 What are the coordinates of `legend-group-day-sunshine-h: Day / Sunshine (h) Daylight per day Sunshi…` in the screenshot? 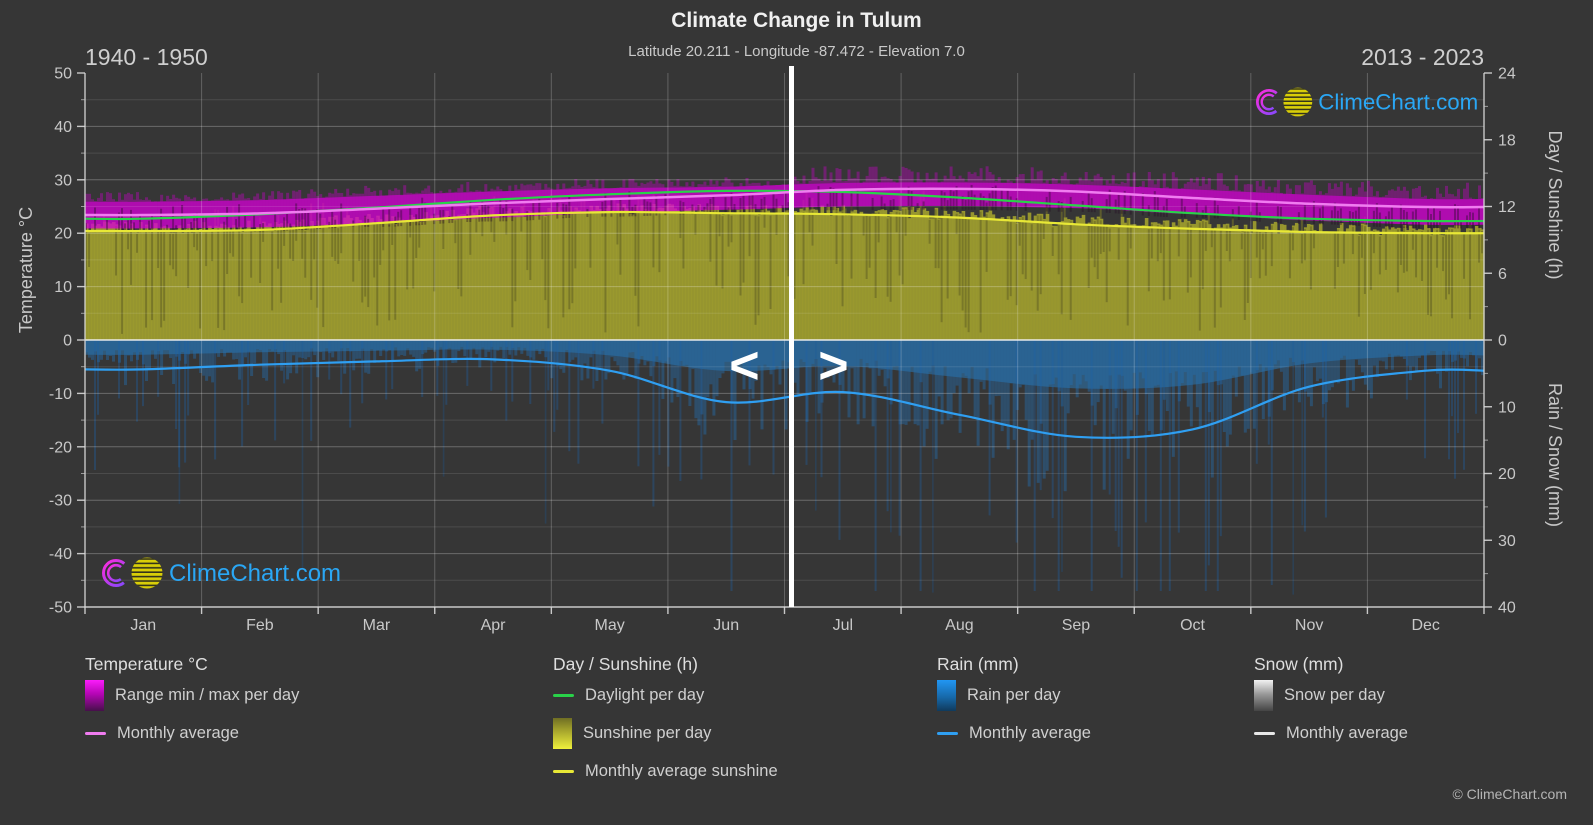 It's located at (665, 721).